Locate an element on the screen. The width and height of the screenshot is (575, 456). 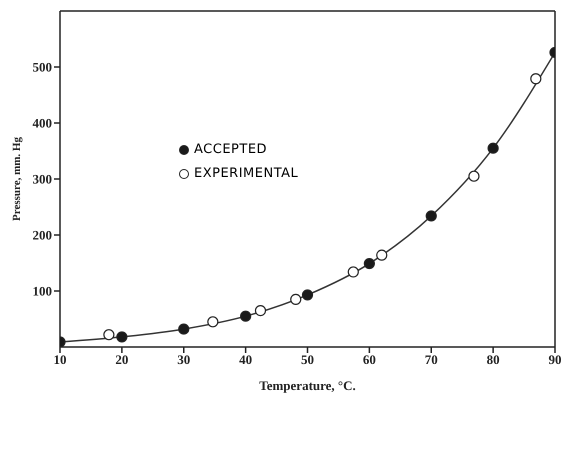
y-tick-label: 300 is located at coordinates (42, 179).